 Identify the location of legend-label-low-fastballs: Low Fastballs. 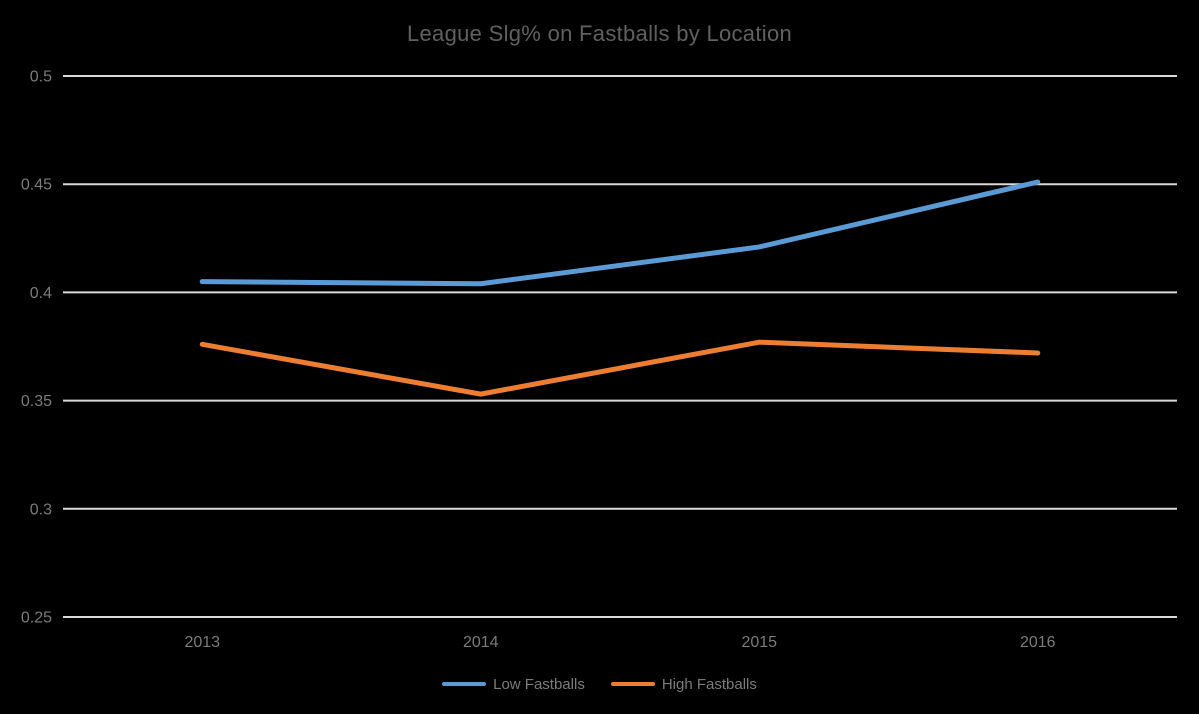
(539, 684).